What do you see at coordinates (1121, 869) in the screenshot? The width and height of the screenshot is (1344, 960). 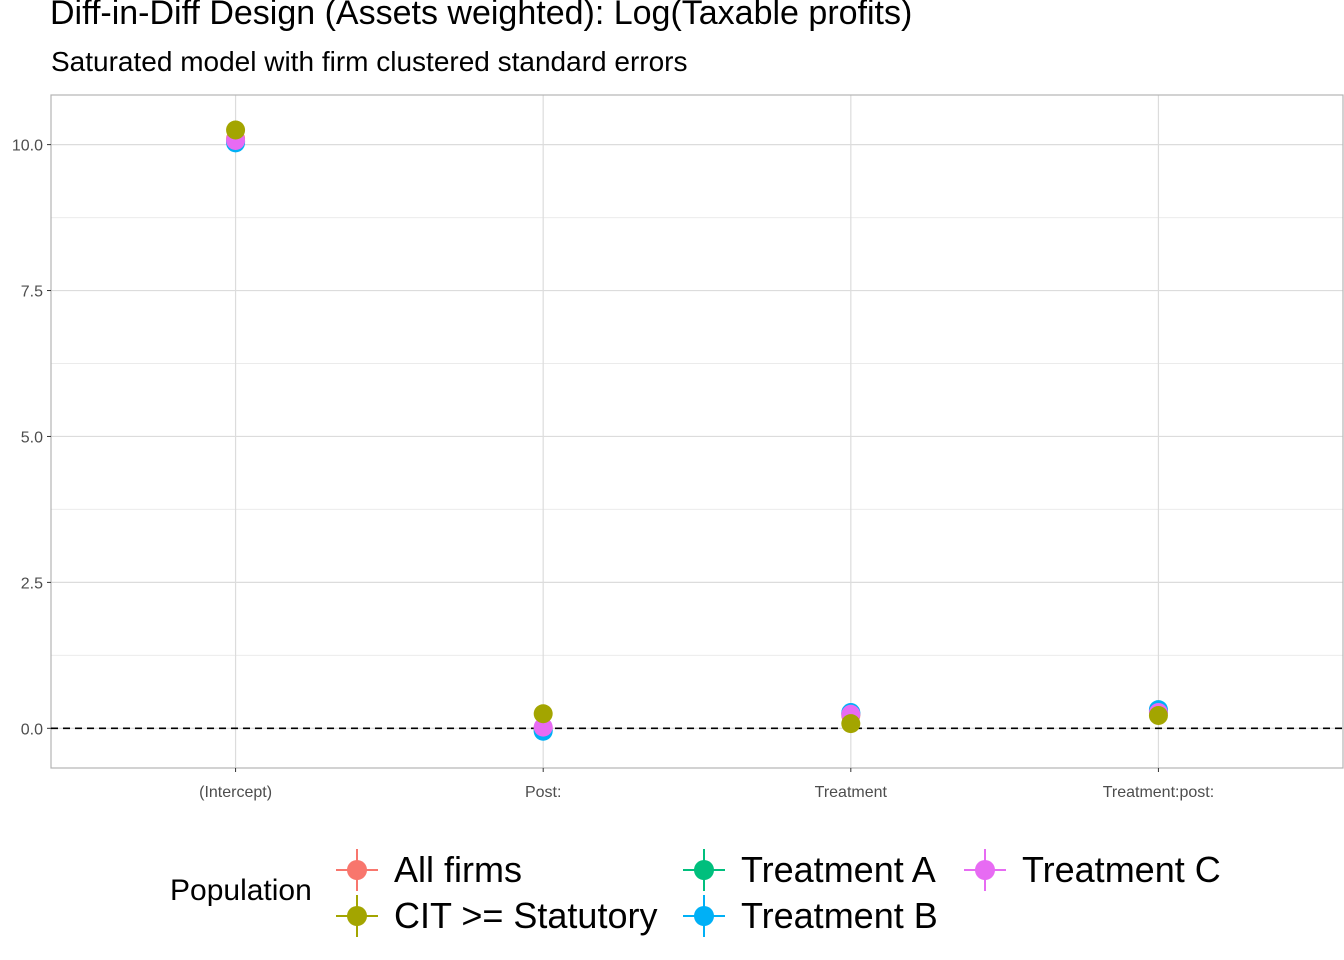 I see `legend-label-treatment-c: Treatment C` at bounding box center [1121, 869].